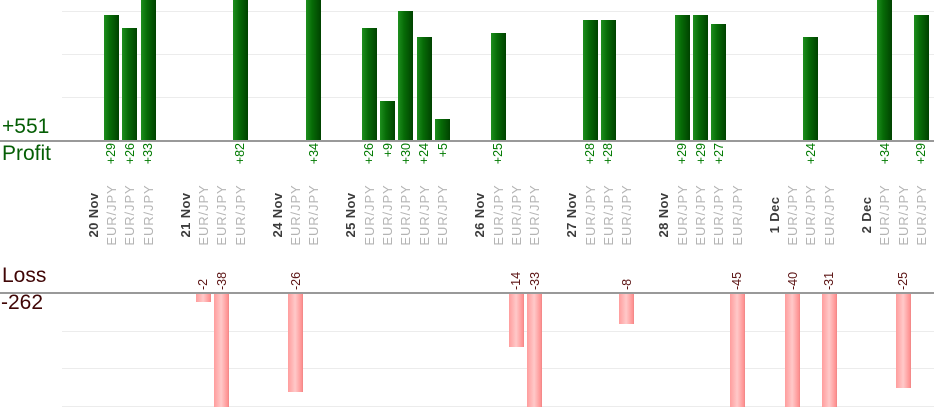  What do you see at coordinates (479, 215) in the screenshot?
I see `date-label: 26 Nov` at bounding box center [479, 215].